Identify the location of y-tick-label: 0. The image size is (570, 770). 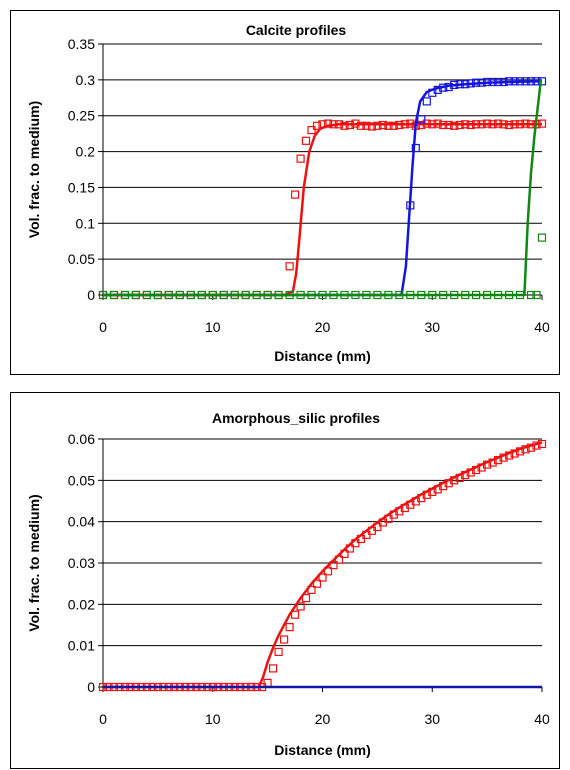
(91, 295).